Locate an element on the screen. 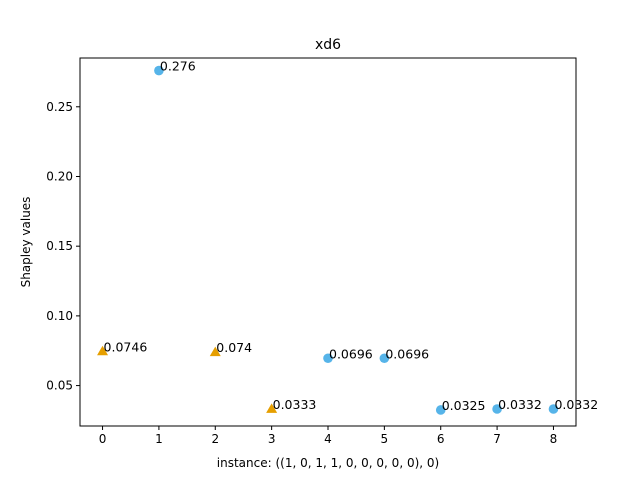 The image size is (640, 480). y-tick-label: 0.20 is located at coordinates (59, 176).